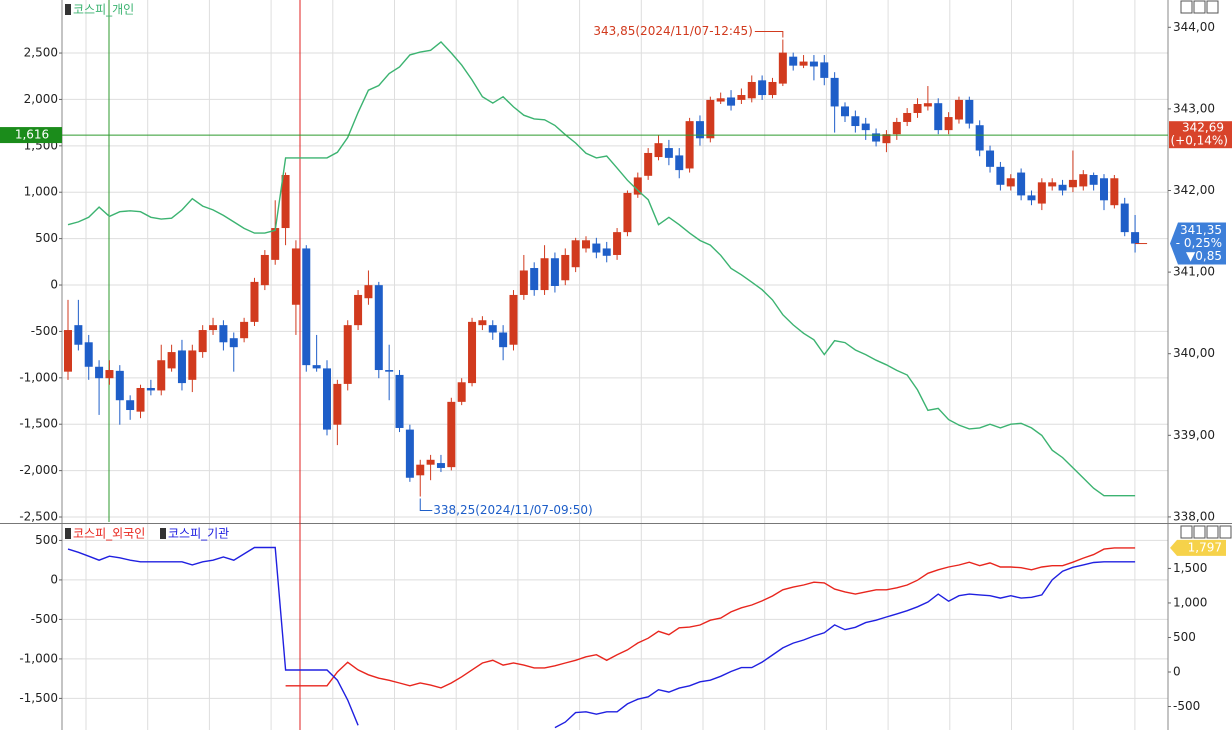 The width and height of the screenshot is (1232, 730). I want to click on high-label: 343,85(2024/11/07-12:45), so click(672, 31).